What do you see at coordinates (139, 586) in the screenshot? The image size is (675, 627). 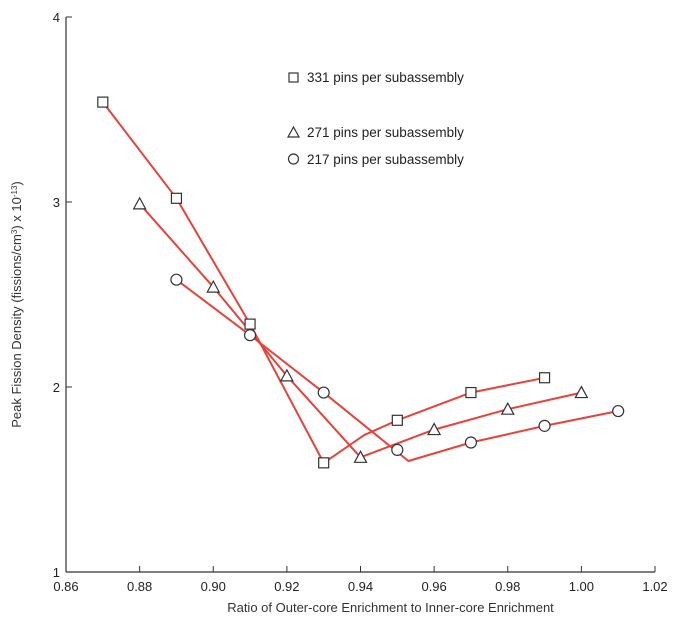 I see `x-tick-label: 0.88` at bounding box center [139, 586].